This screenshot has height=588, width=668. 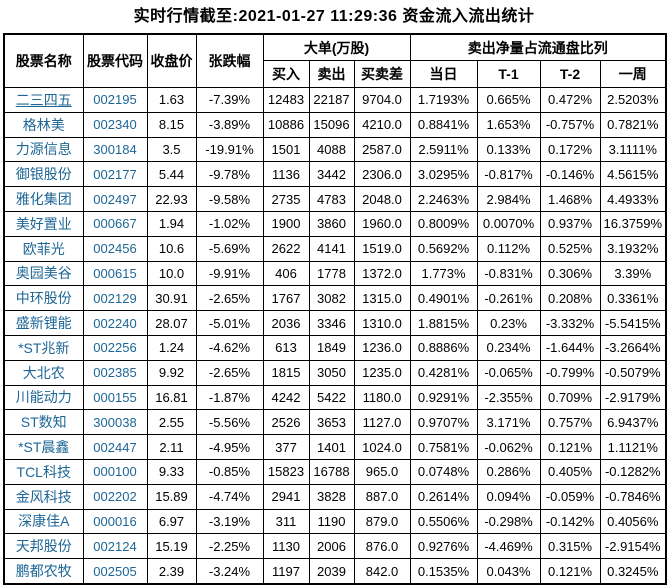 I want to click on buy-cell: 1197, so click(x=286, y=571).